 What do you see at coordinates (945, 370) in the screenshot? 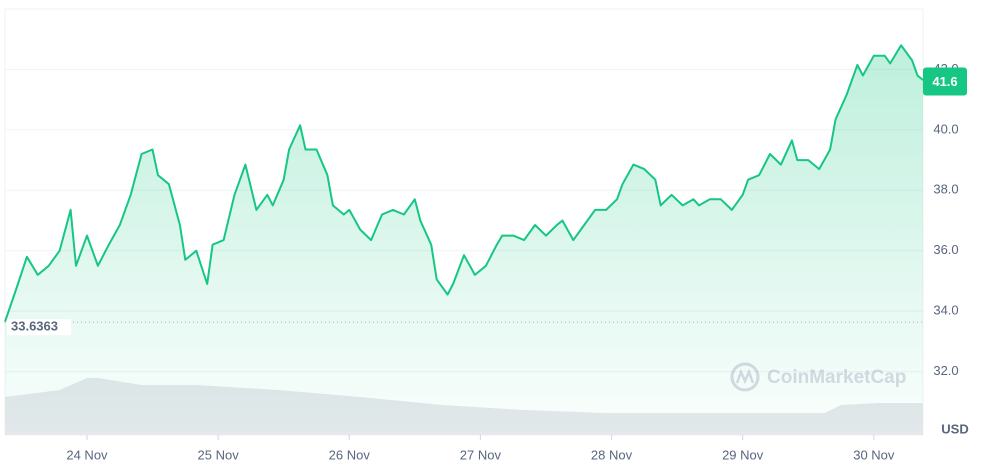
I see `y-tick-label: 32.0` at bounding box center [945, 370].